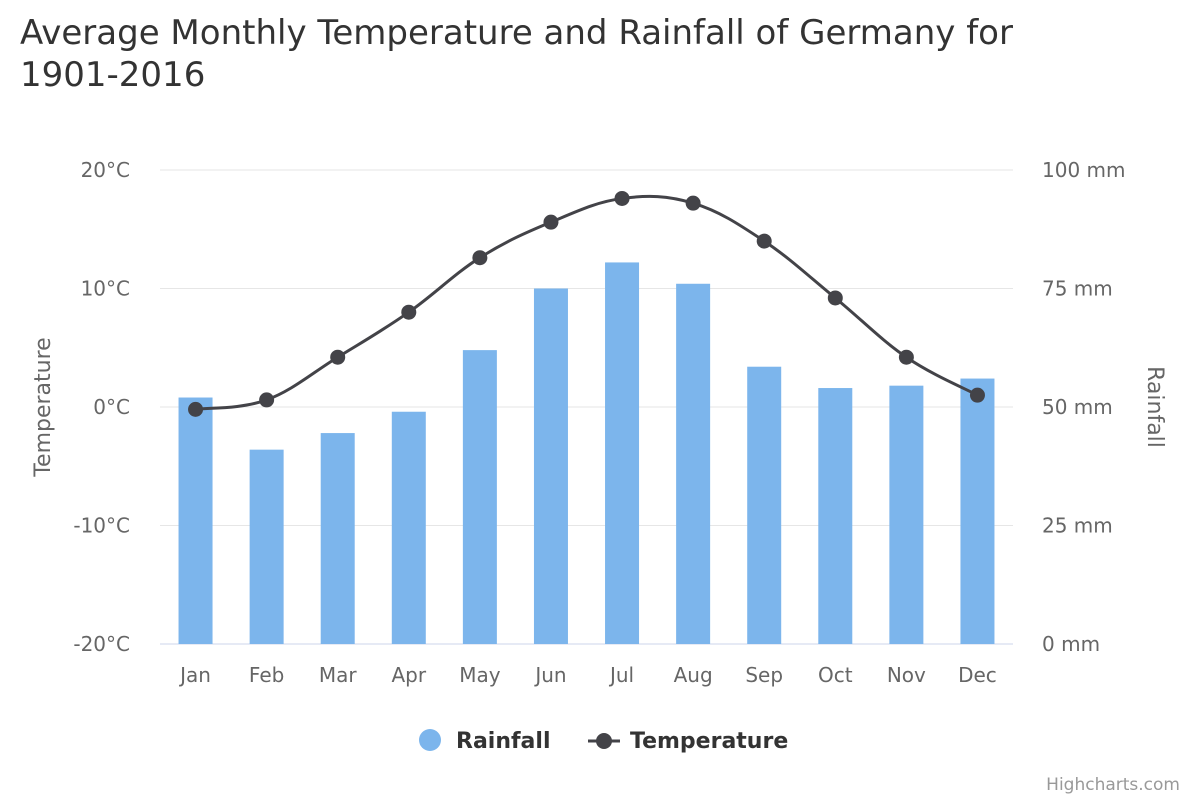 The height and width of the screenshot is (800, 1200). Describe the element at coordinates (977, 675) in the screenshot. I see `x-tick-label: Dec` at that location.